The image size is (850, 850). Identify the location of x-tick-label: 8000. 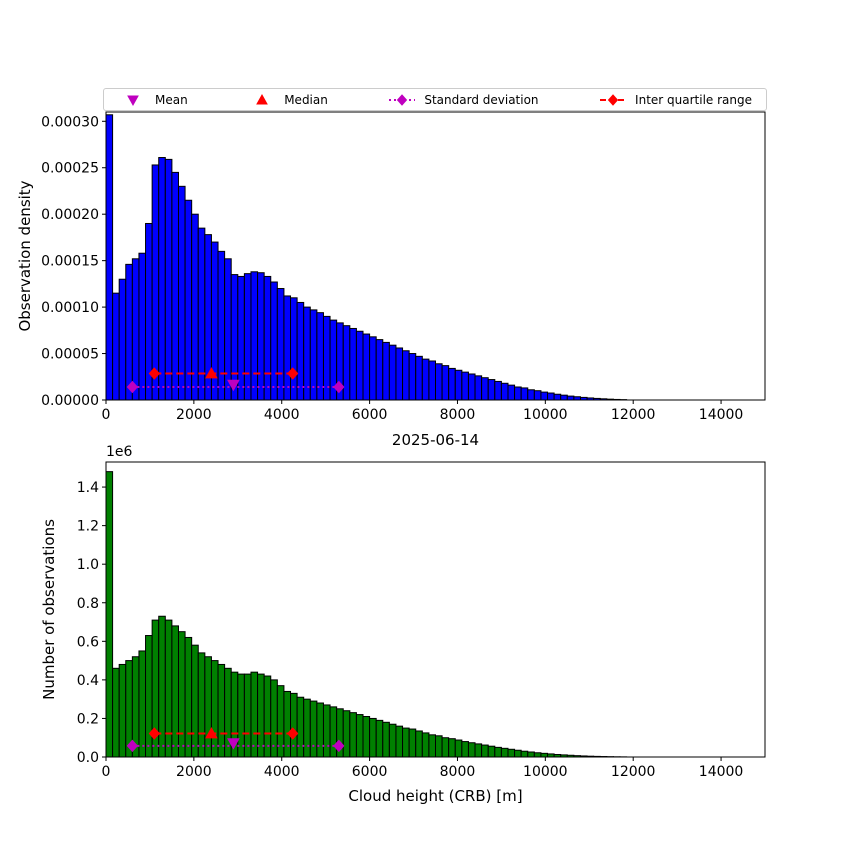
(458, 415).